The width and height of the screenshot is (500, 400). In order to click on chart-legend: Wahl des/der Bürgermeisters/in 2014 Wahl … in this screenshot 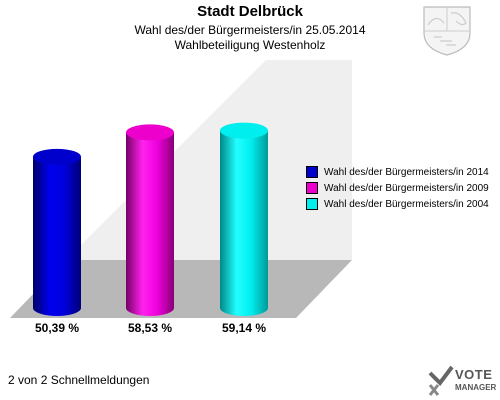, I will do `click(397, 188)`.